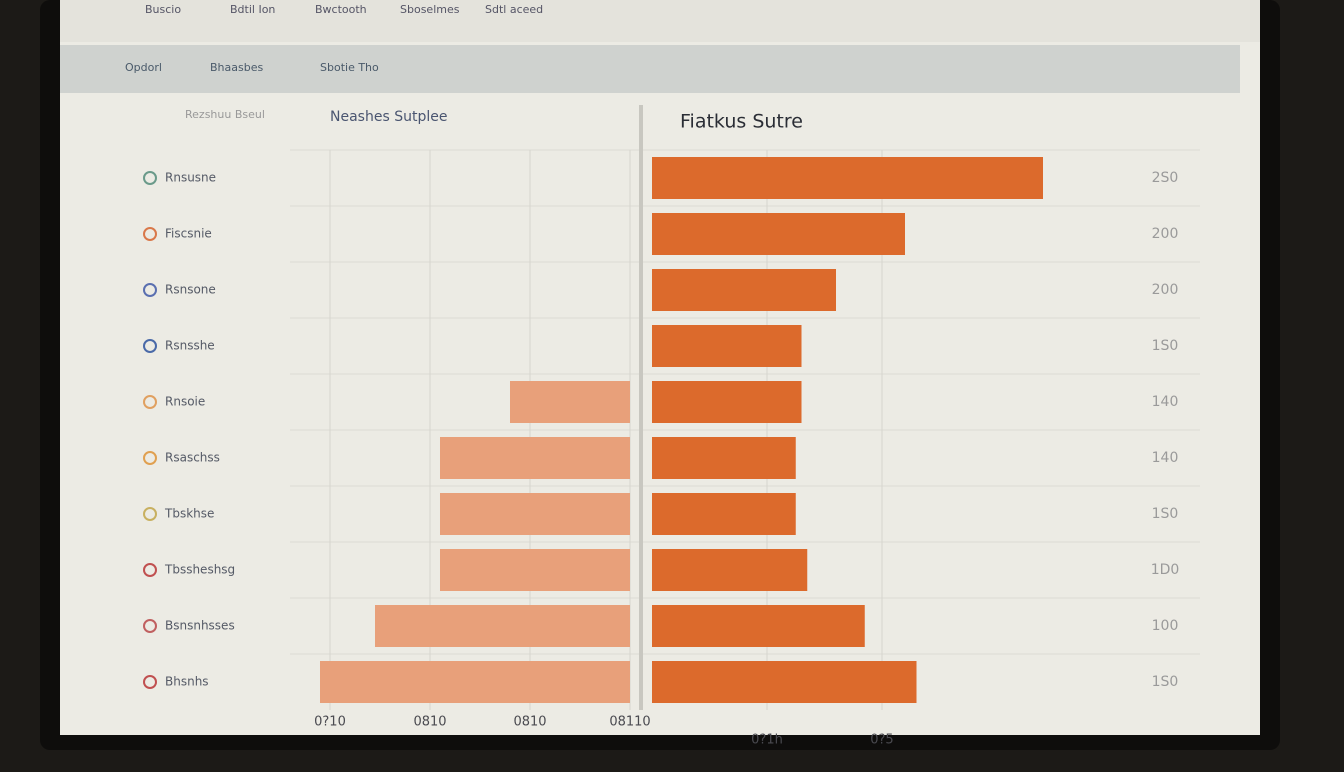  I want to click on side-note: 2S0, so click(1165, 178).